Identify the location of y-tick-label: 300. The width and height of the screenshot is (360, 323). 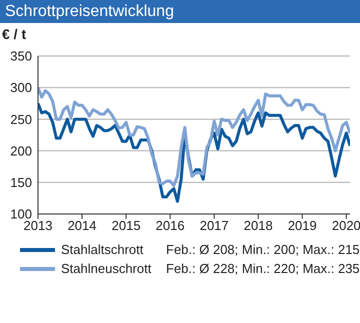
(21, 88).